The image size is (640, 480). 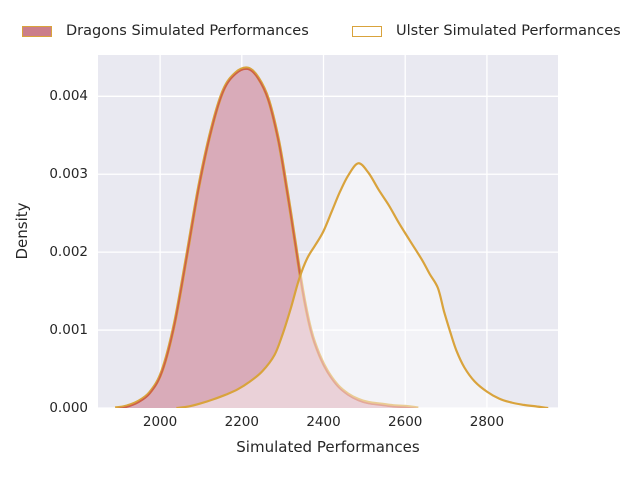 I want to click on legend-label-ulster: Ulster Simulated Performances, so click(x=508, y=31).